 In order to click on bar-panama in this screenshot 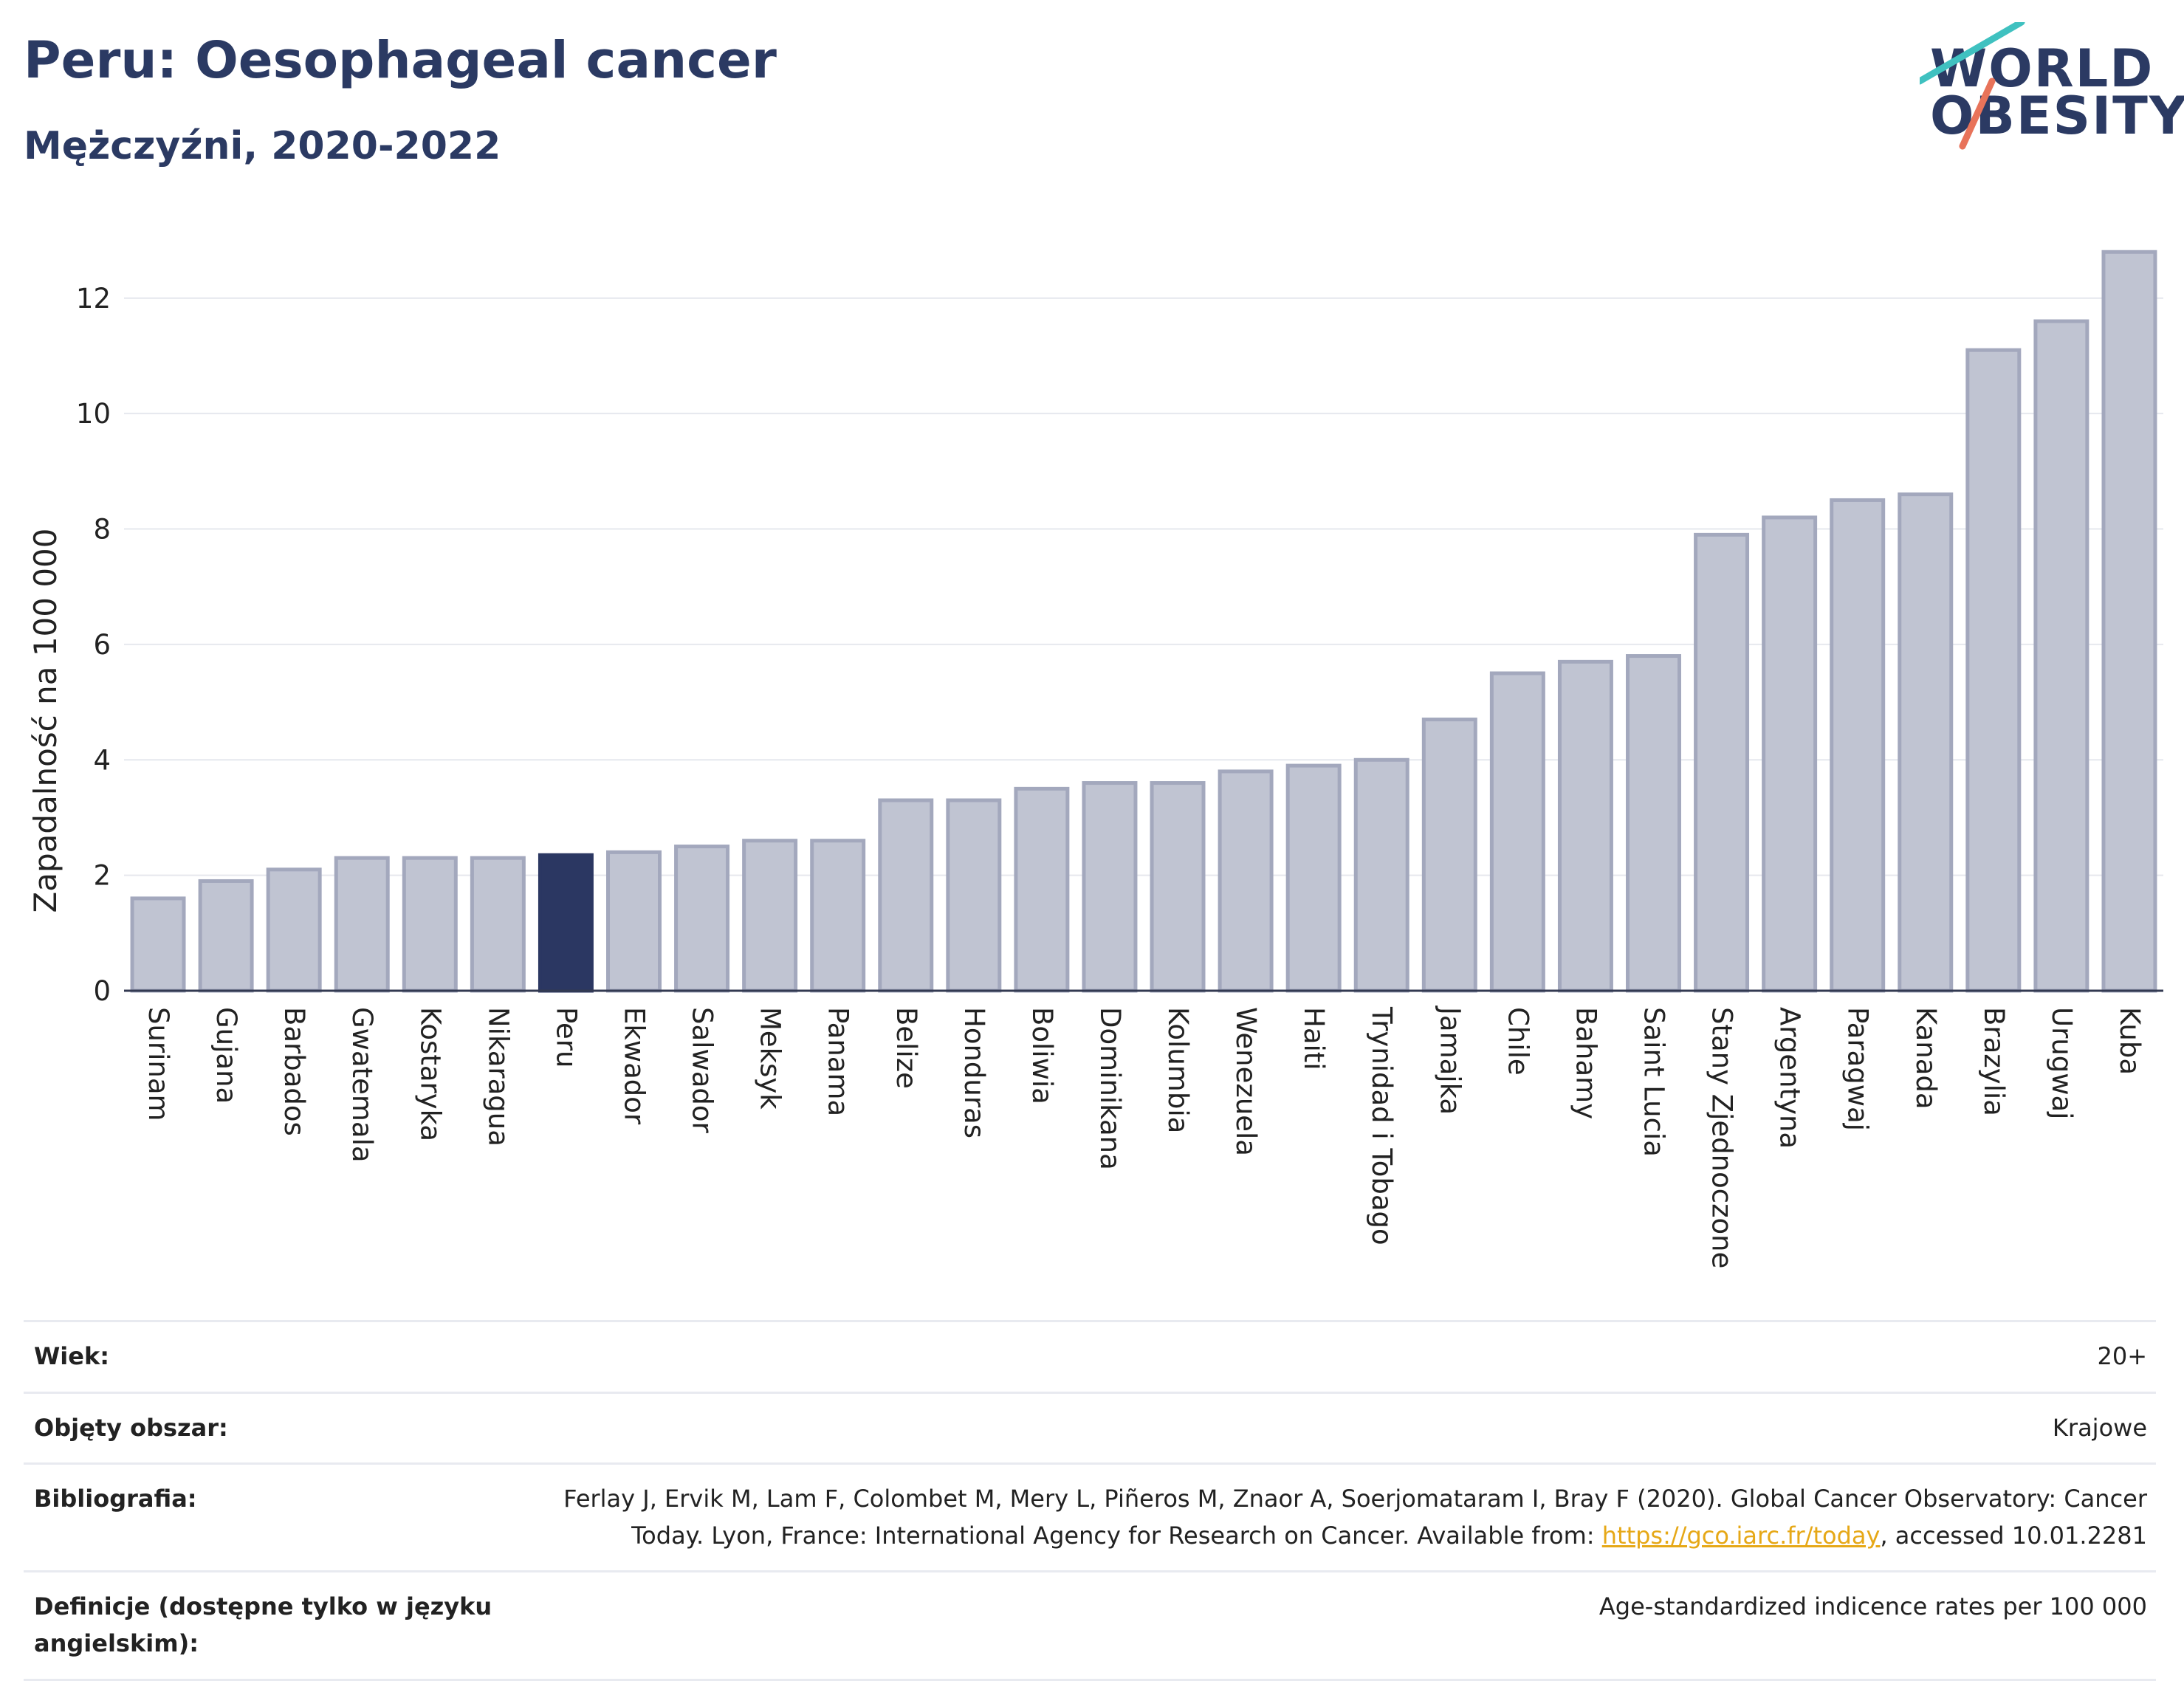, I will do `click(838, 916)`.